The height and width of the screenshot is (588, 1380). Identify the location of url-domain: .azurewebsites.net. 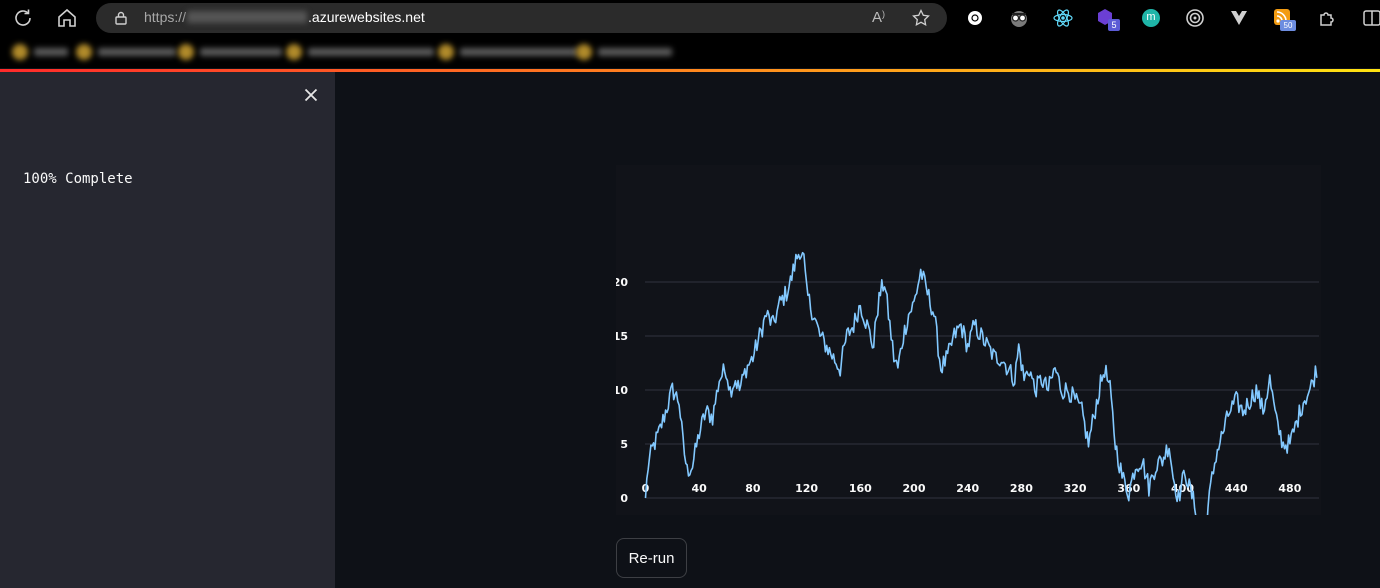
(366, 17).